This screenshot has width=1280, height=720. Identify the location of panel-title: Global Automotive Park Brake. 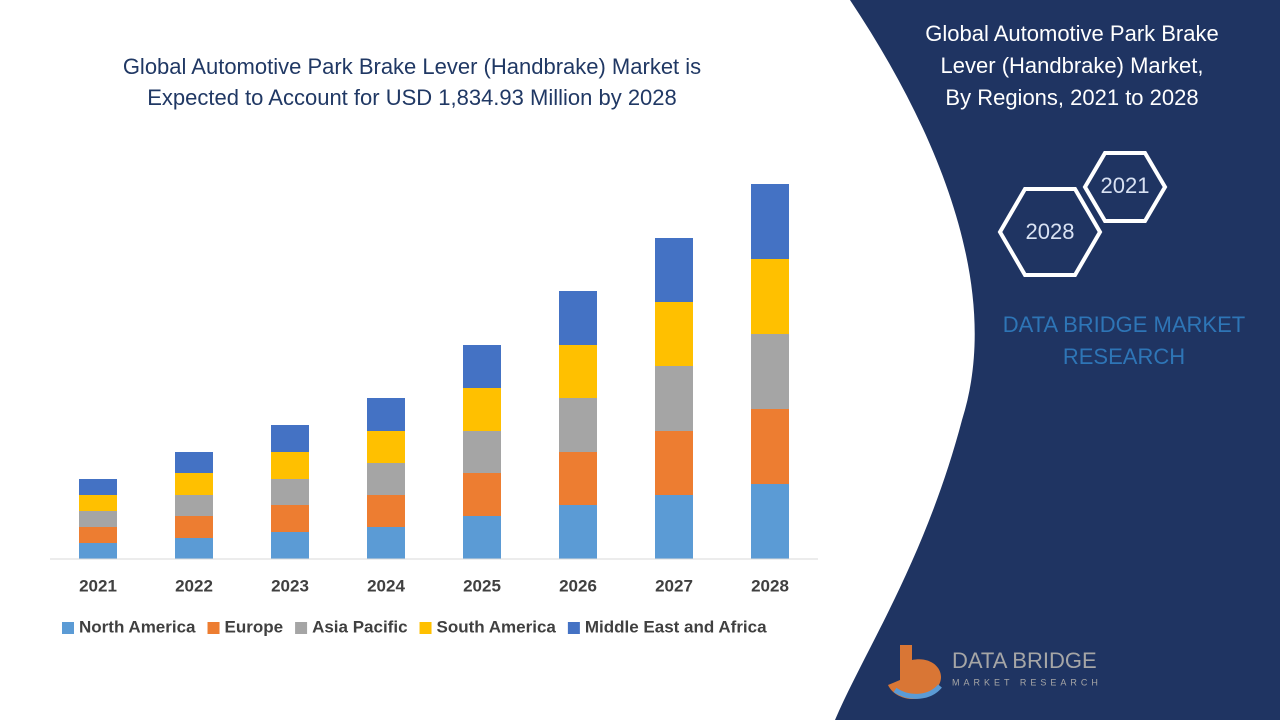
(1071, 33).